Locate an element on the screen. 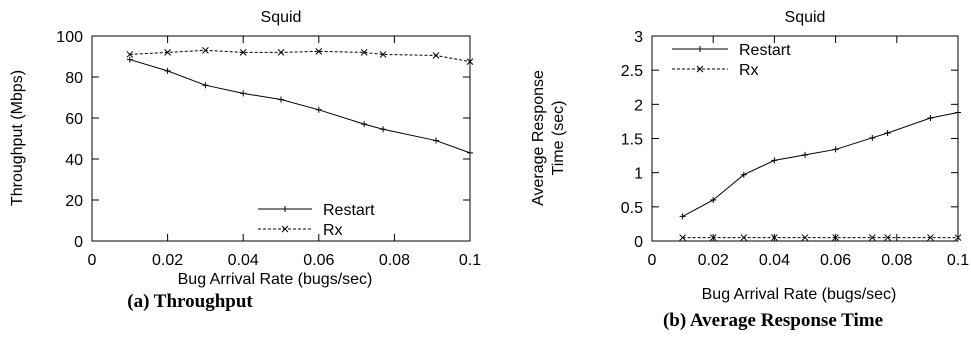 The image size is (971, 337). y-tick-label: 1.5 is located at coordinates (632, 140).